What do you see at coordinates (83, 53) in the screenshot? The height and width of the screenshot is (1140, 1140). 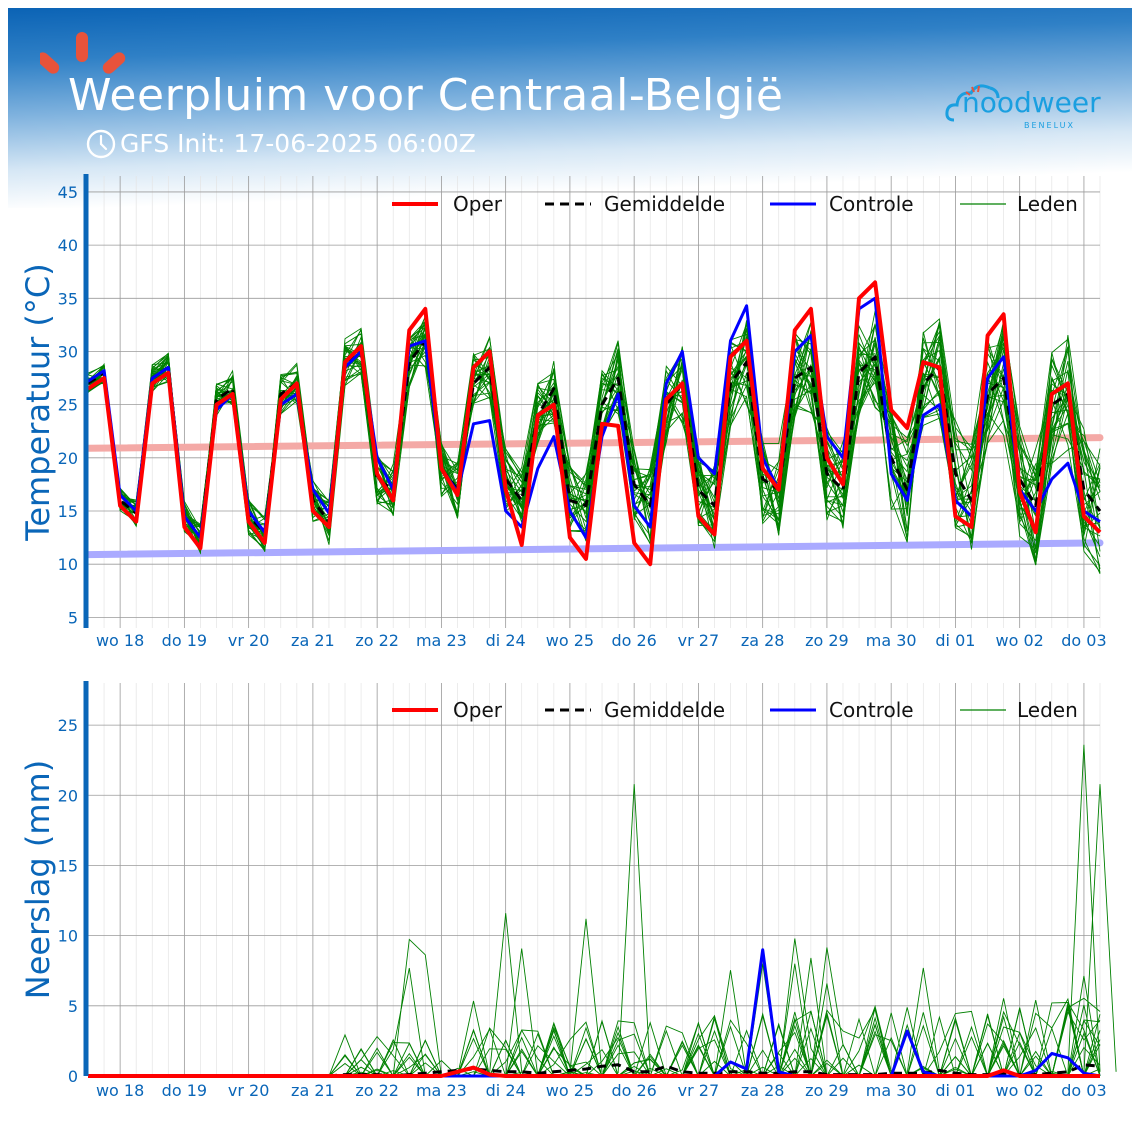 I see `sunburst-logo-icon` at bounding box center [83, 53].